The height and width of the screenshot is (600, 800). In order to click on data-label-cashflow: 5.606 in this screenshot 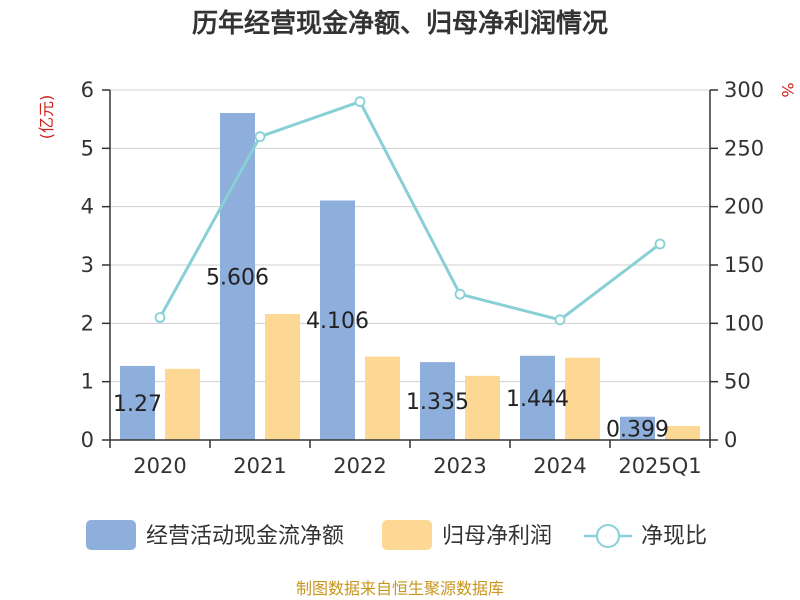, I will do `click(237, 277)`.